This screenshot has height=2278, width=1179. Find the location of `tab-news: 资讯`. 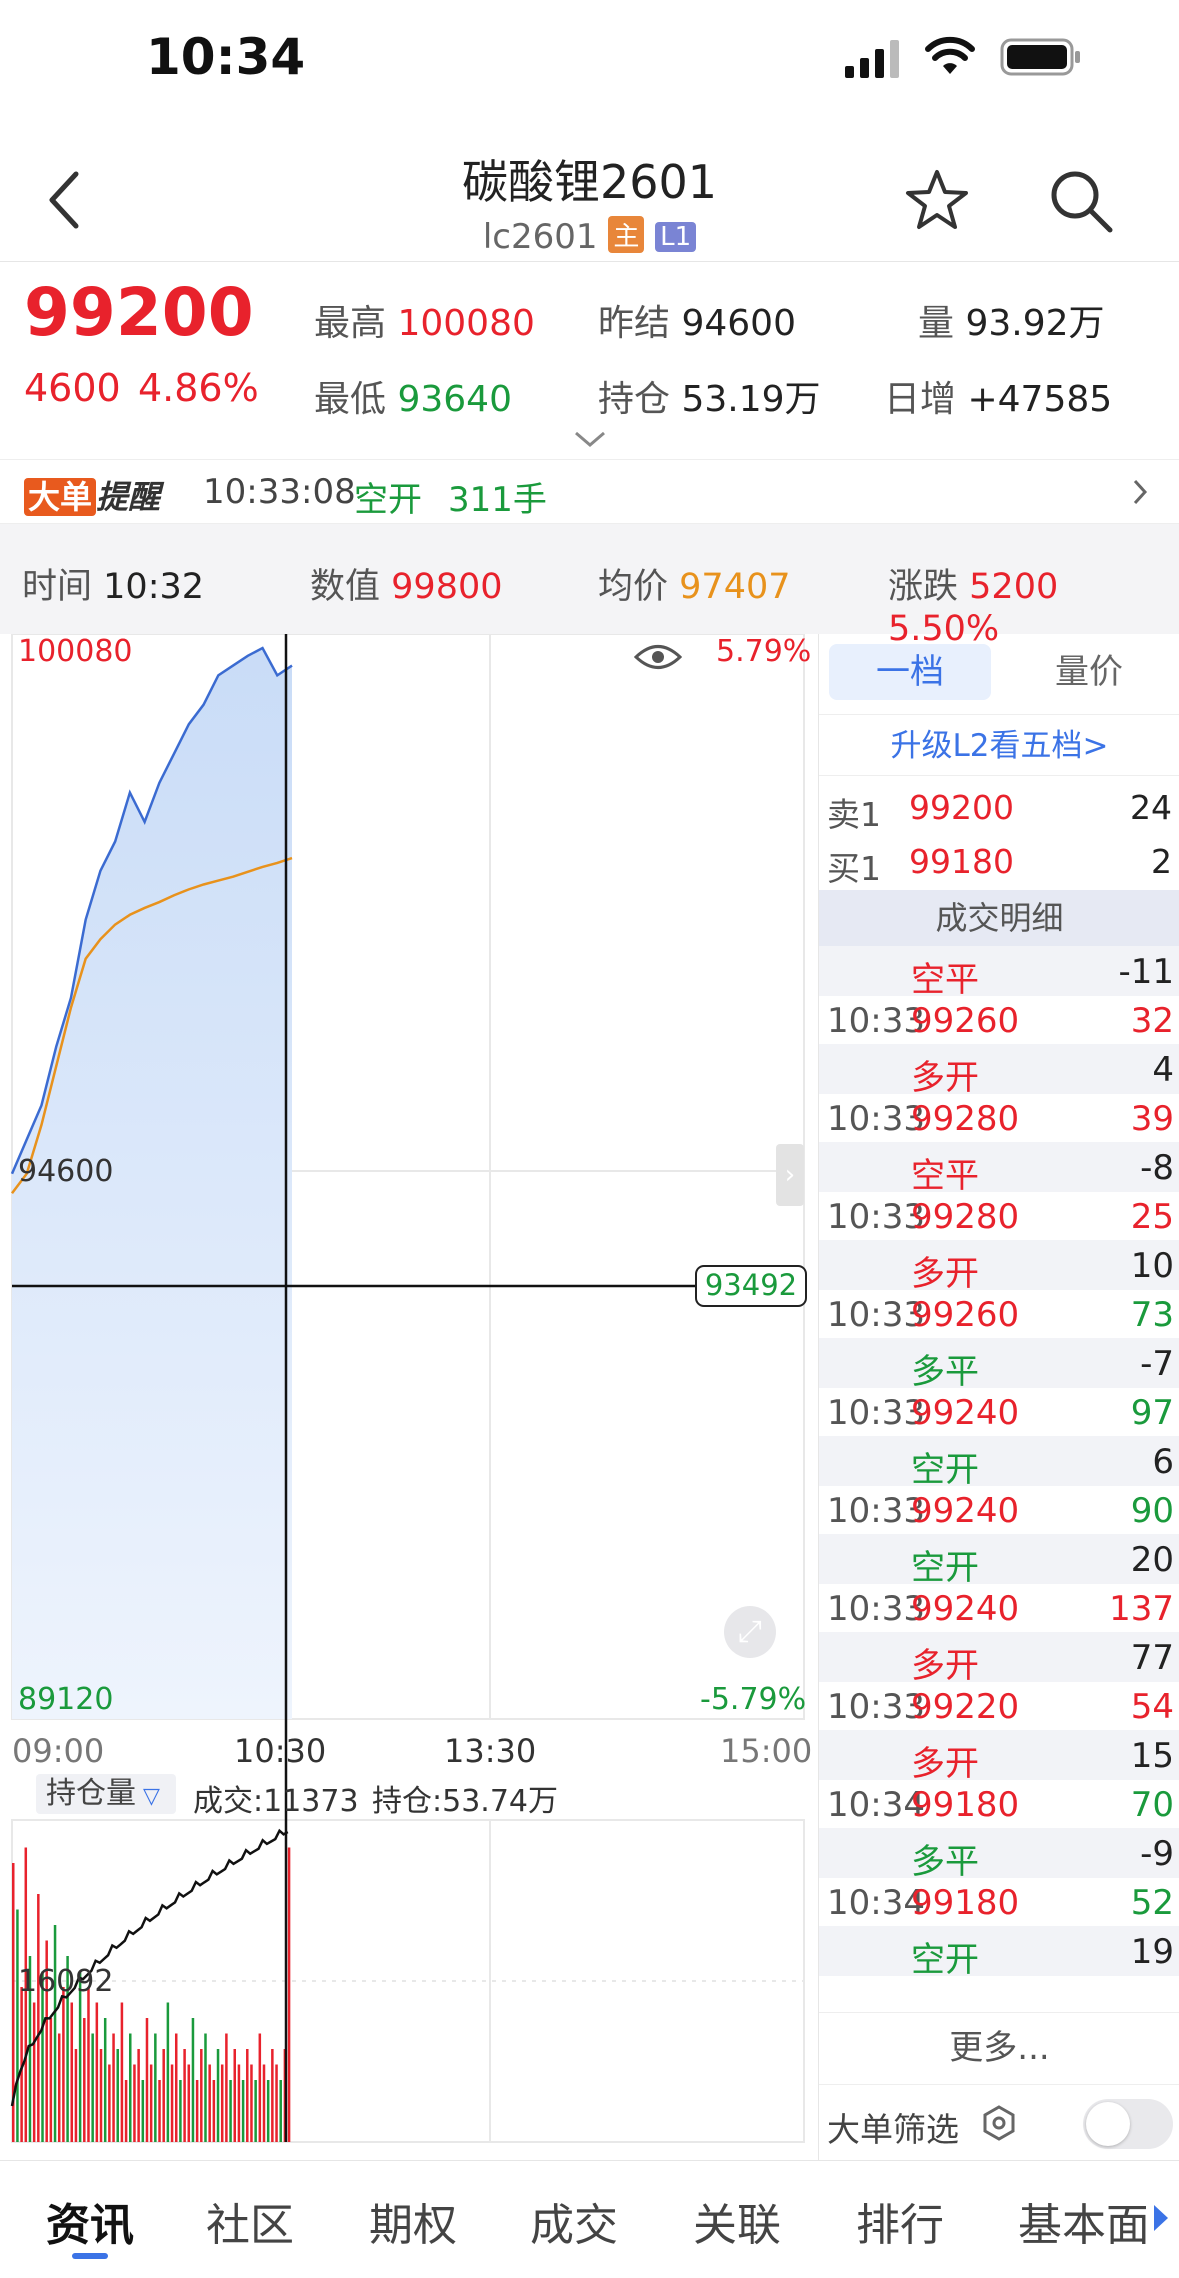

tab-news: 资讯 is located at coordinates (90, 2225).